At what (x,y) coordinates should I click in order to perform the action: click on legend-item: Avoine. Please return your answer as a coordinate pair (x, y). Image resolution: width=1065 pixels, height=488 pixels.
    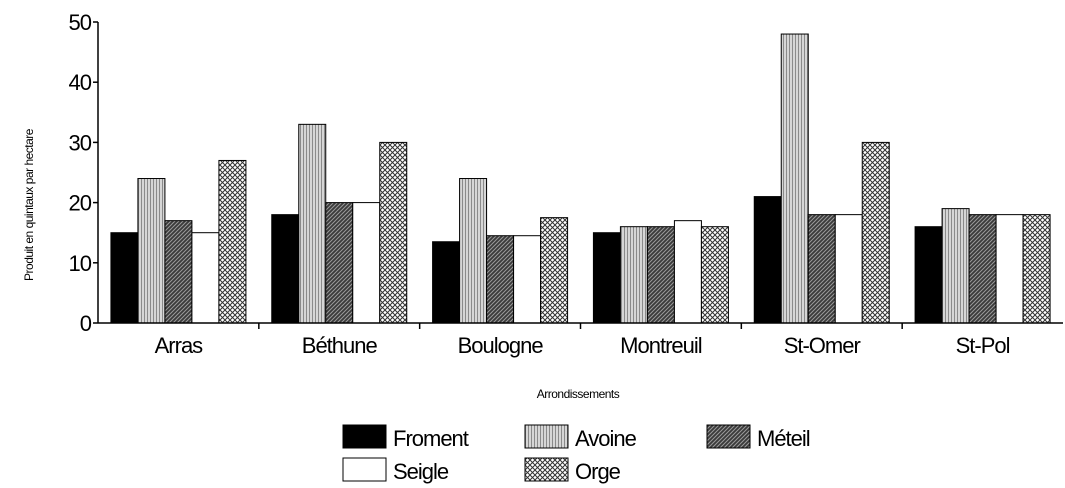
    Looking at the image, I should click on (581, 437).